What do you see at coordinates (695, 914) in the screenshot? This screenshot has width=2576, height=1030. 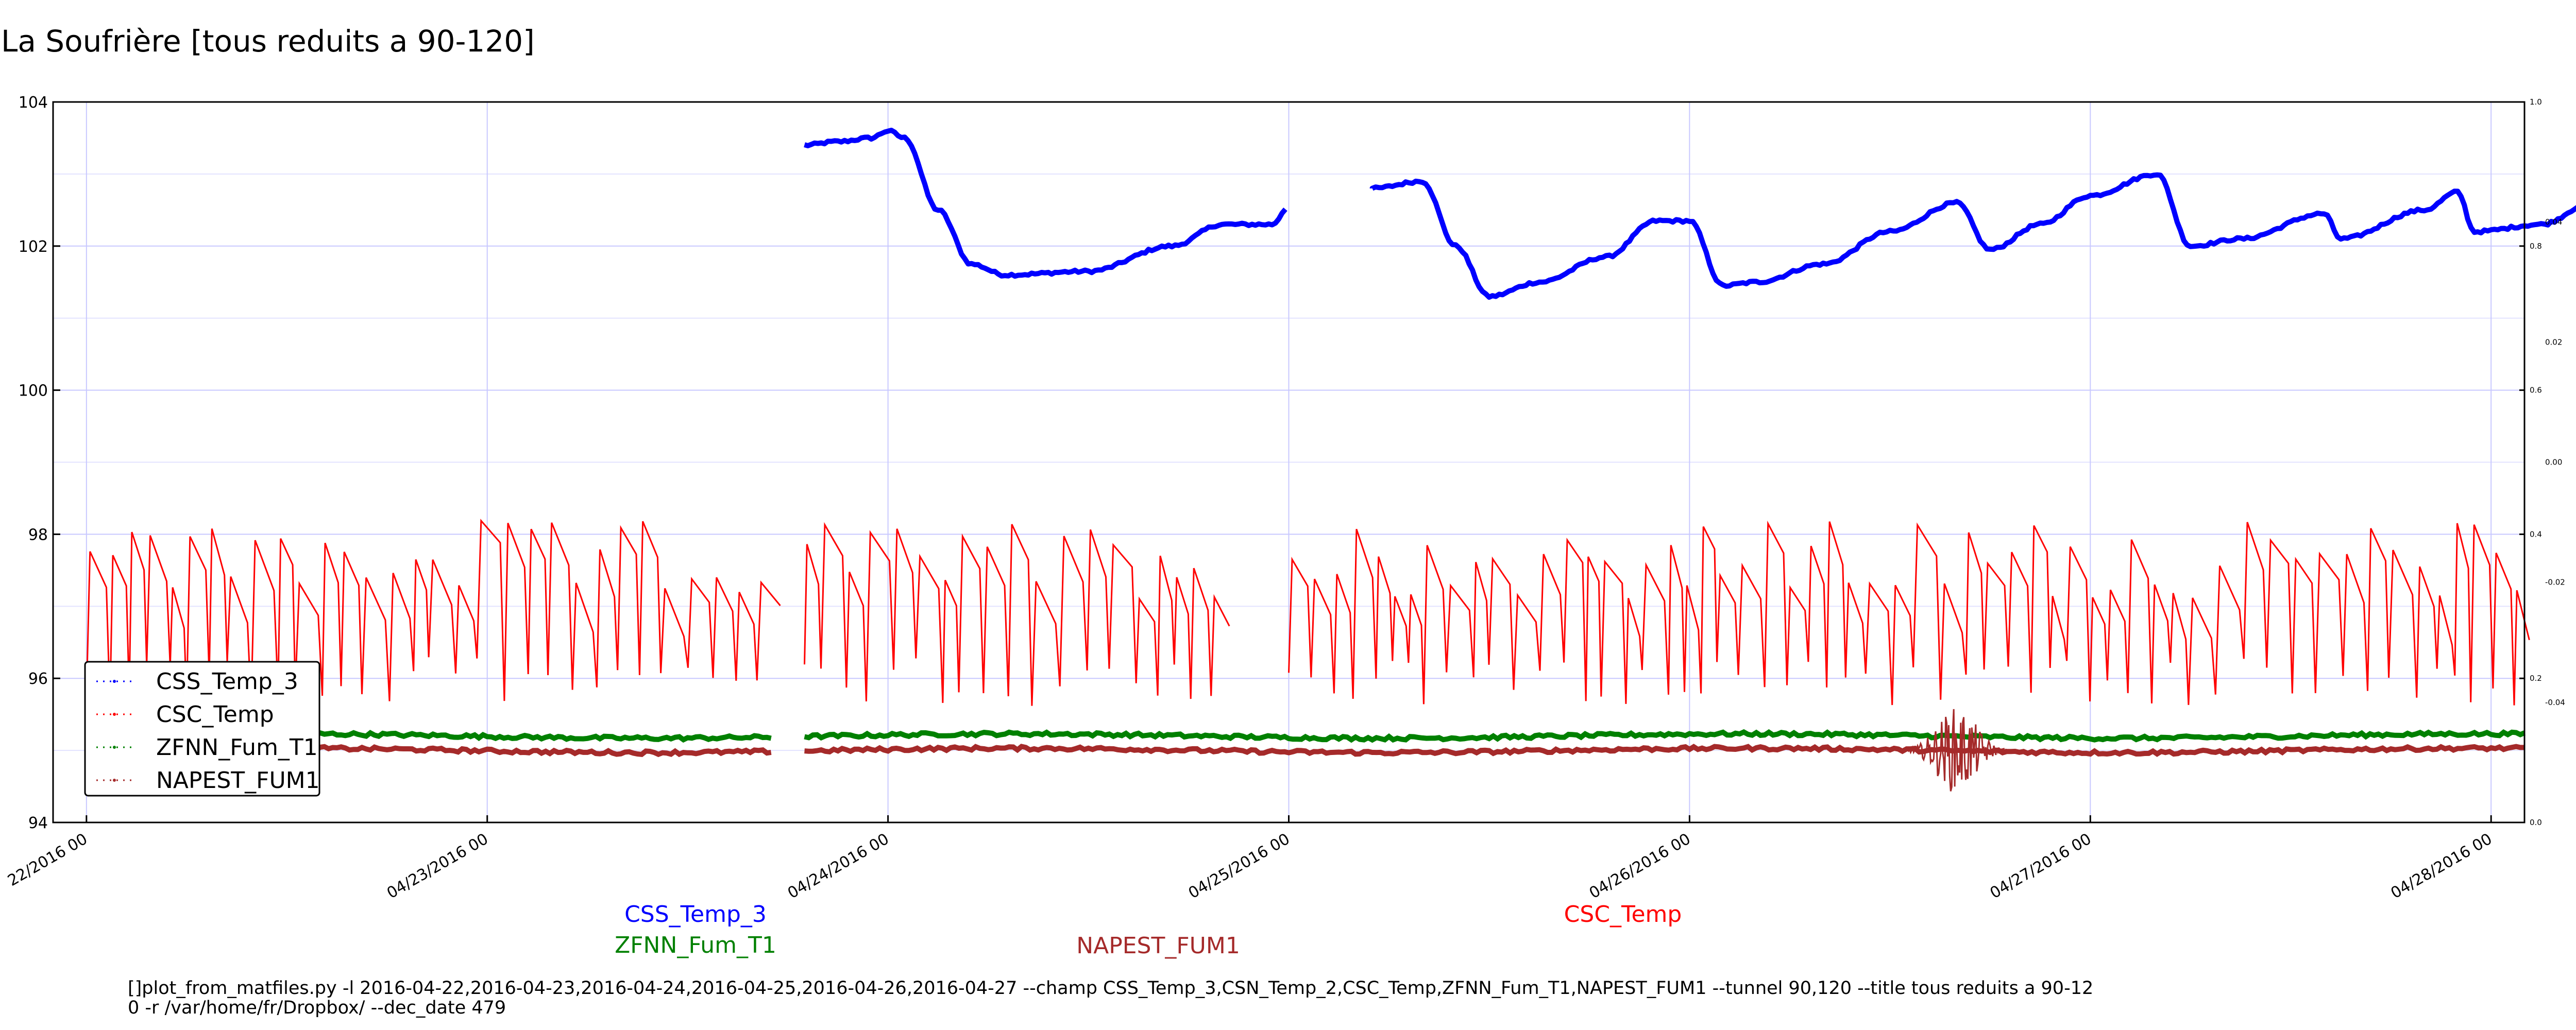 I see `series-label-below: CSS_Temp_3` at bounding box center [695, 914].